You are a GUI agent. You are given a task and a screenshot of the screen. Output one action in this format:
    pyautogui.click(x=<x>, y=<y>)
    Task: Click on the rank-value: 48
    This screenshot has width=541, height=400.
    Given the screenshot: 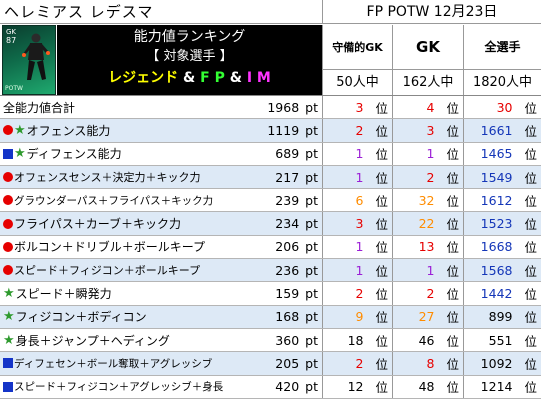 What is the action you would take?
    pyautogui.click(x=426, y=387)
    